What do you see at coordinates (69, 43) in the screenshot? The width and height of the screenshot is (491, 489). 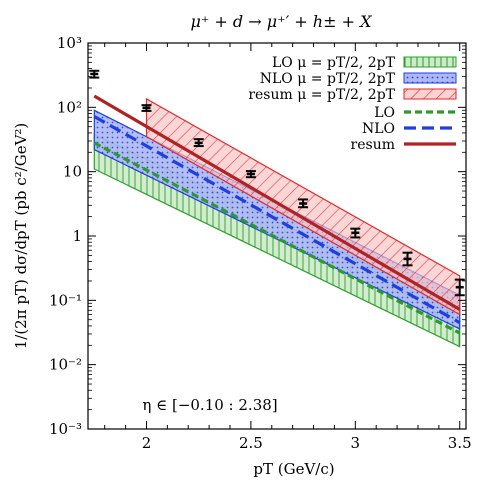 I see `y-tick-label: 10³` at bounding box center [69, 43].